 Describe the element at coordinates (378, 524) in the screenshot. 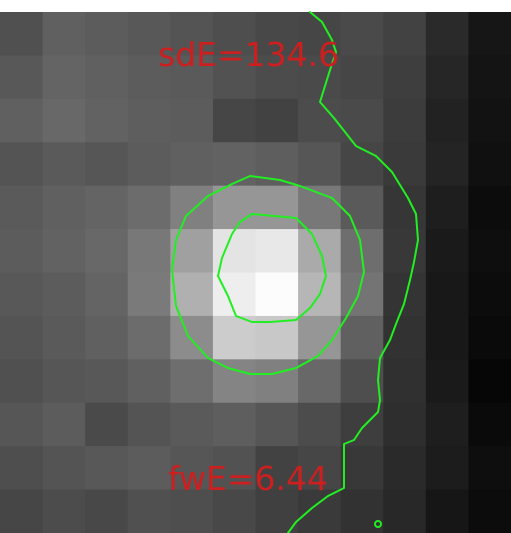

I see `contour-speck` at that location.